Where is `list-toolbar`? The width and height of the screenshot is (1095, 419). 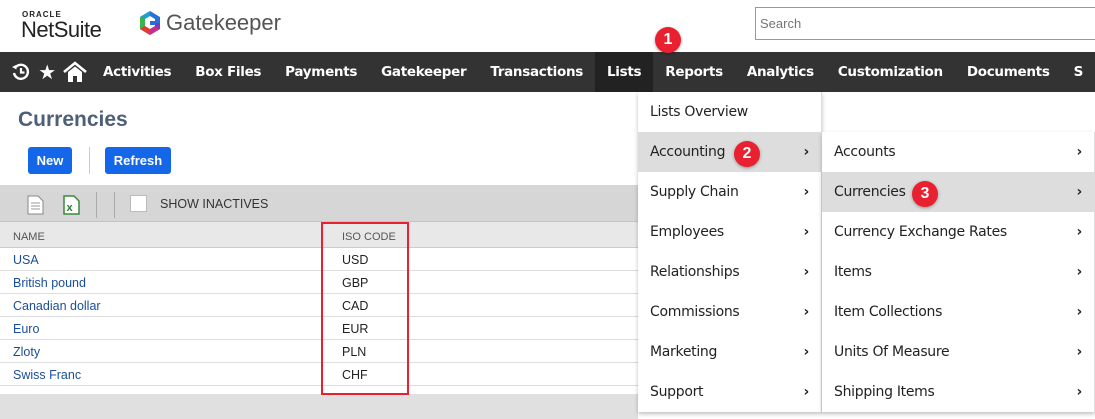 list-toolbar is located at coordinates (319, 203).